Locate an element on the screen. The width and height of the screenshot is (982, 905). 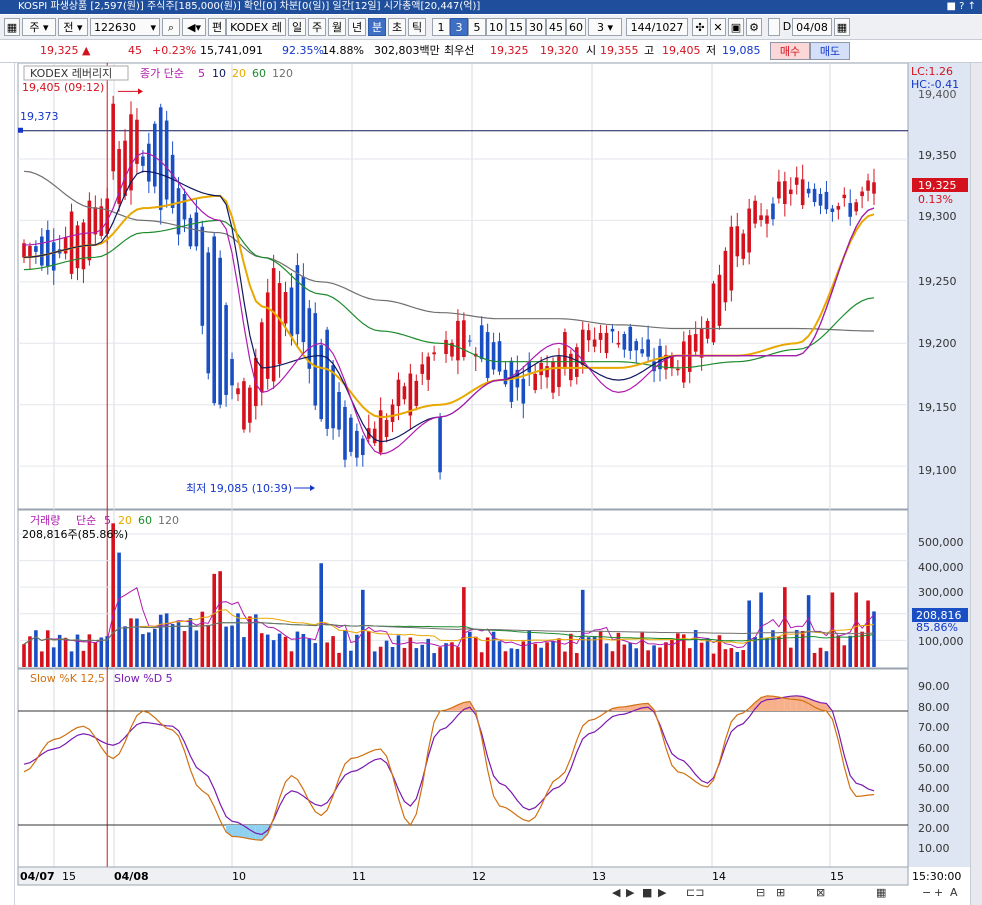
cross-icon: ✕ is located at coordinates (718, 27).